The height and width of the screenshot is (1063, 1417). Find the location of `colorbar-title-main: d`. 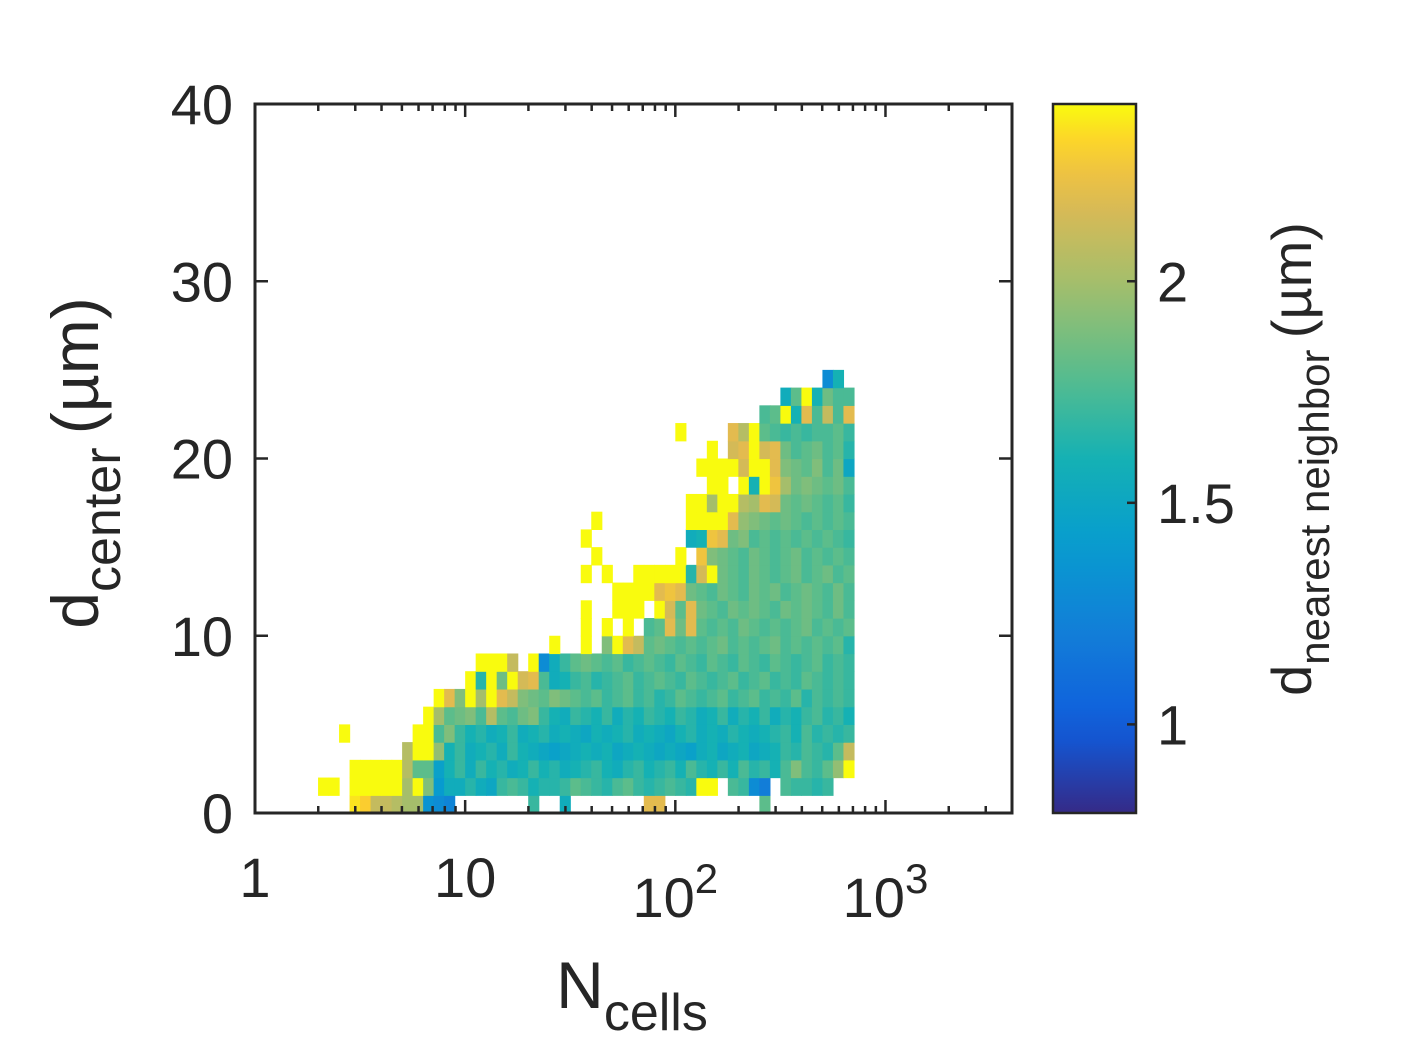

colorbar-title-main: d is located at coordinates (1291, 680).